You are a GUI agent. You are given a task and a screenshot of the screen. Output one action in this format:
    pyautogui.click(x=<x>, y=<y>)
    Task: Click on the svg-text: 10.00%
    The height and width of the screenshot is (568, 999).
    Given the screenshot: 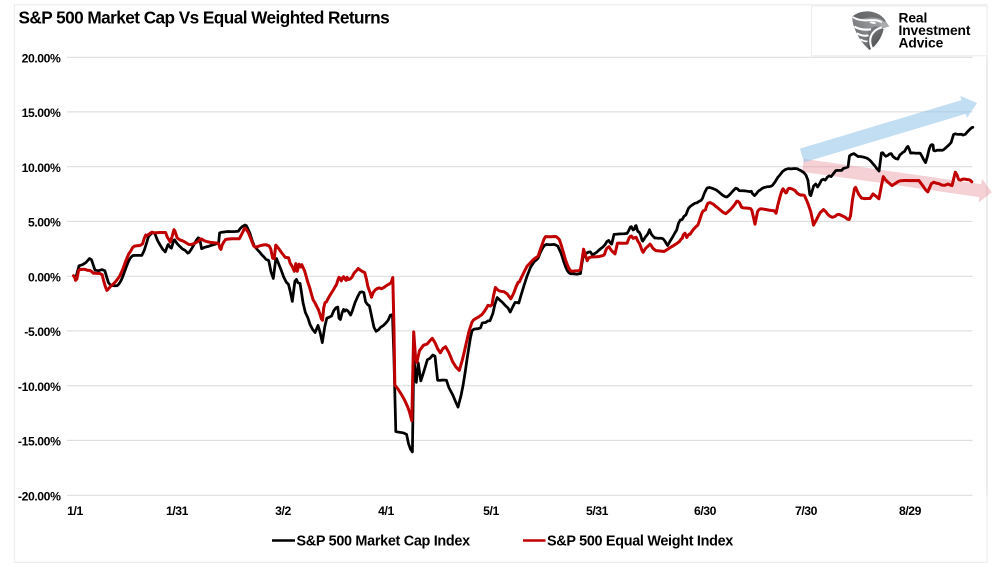 What is the action you would take?
    pyautogui.click(x=41, y=168)
    